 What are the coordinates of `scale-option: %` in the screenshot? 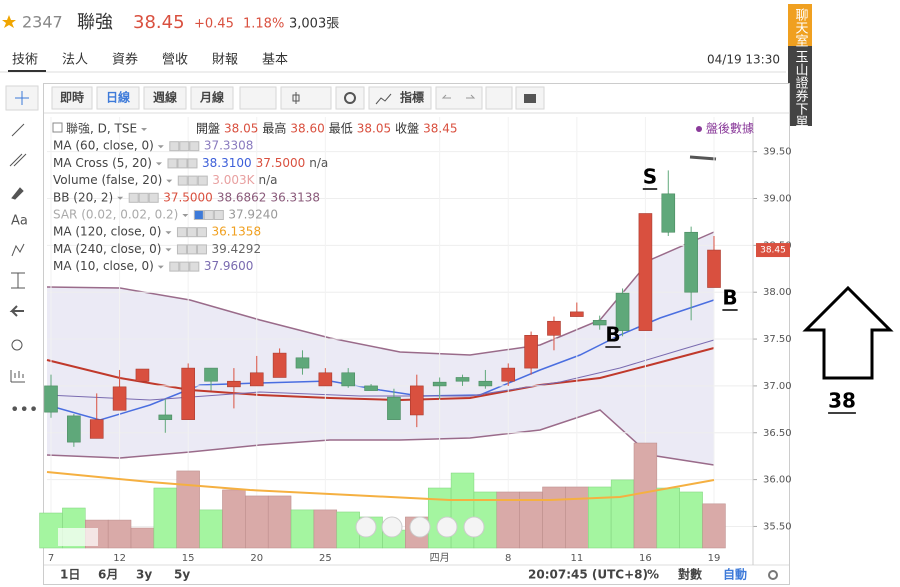 It's located at (653, 575).